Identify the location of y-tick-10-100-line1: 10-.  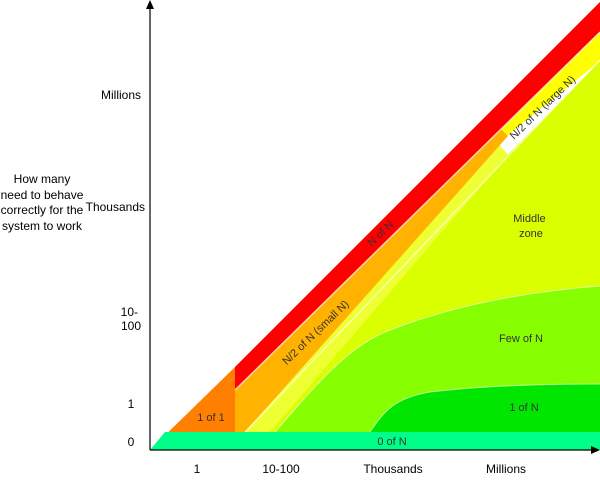
(129, 312).